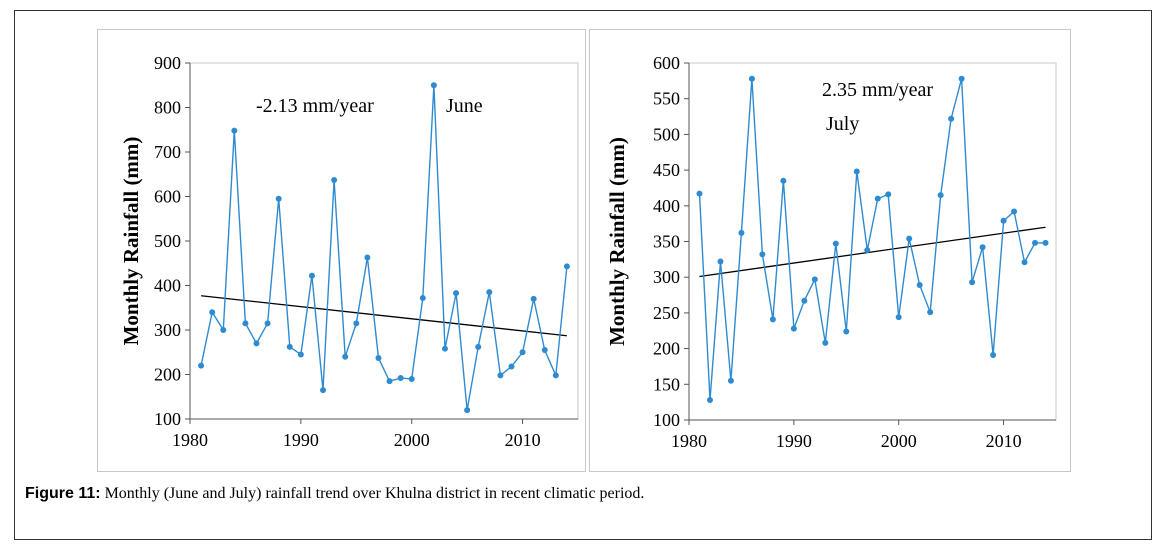  What do you see at coordinates (464, 106) in the screenshot?
I see `month-annotation: June` at bounding box center [464, 106].